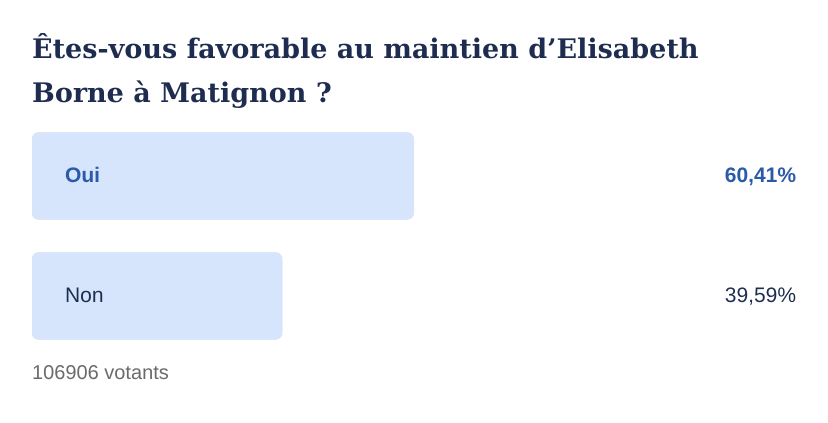  I want to click on text: 106906 votants, so click(100, 373).